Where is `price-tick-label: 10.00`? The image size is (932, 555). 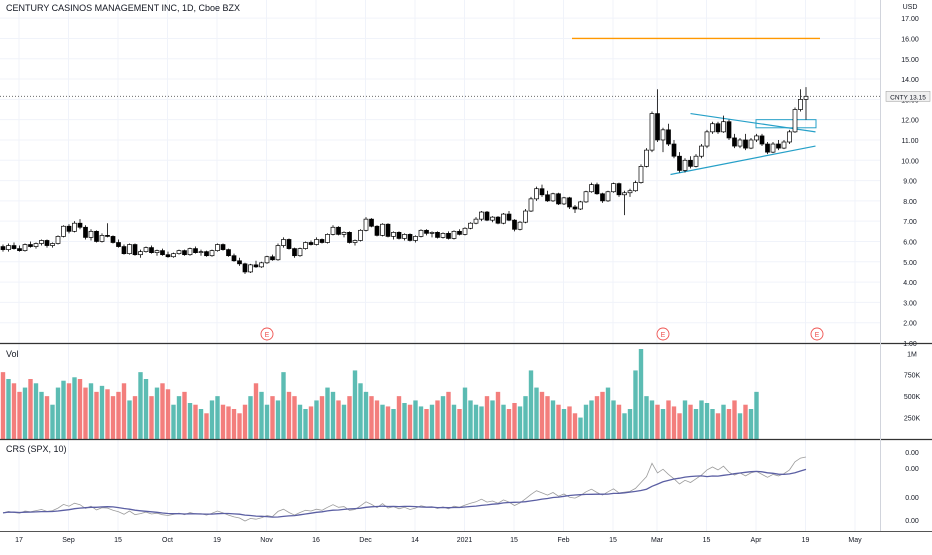 price-tick-label: 10.00 is located at coordinates (910, 161).